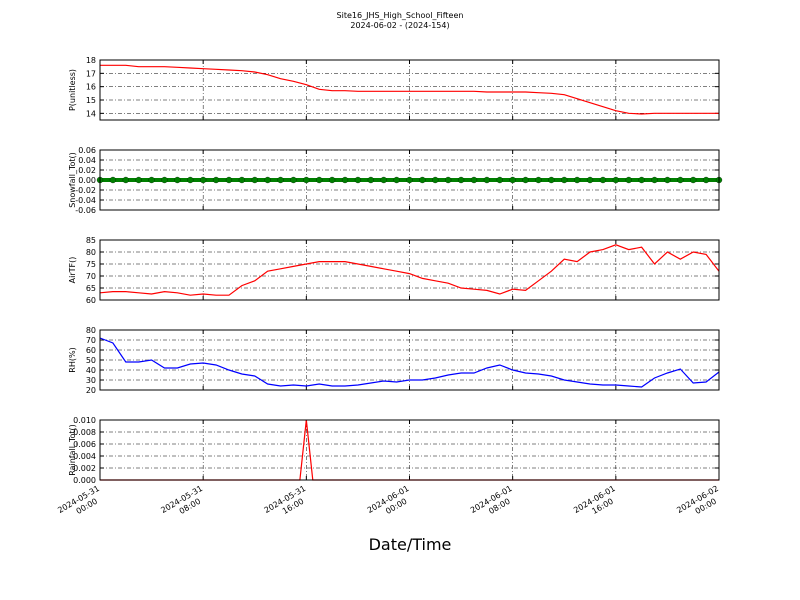 The image size is (800, 600). What do you see at coordinates (87, 160) in the screenshot?
I see `y-tick-label: 0.04` at bounding box center [87, 160].